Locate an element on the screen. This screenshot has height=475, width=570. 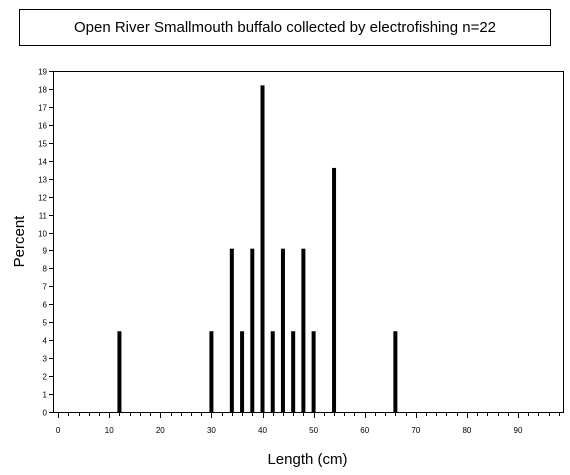
x-tick-label: 70 is located at coordinates (415, 430).